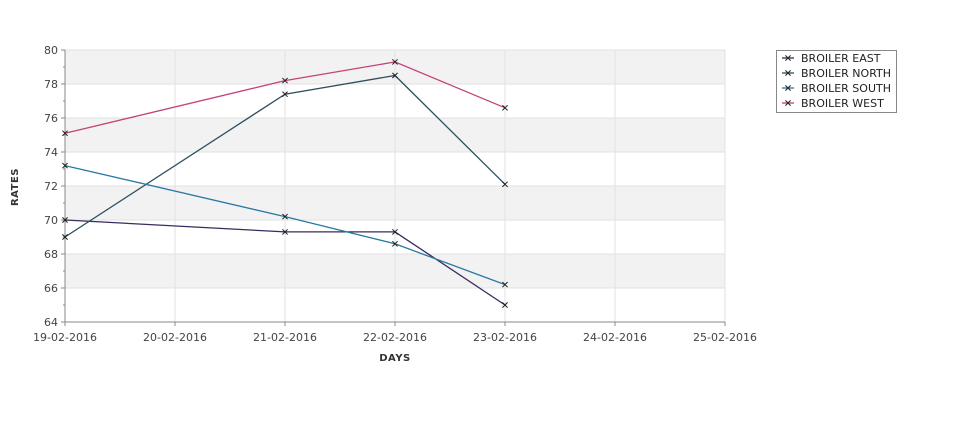  What do you see at coordinates (285, 262) in the screenshot?
I see `series-line-broiler-east` at bounding box center [285, 262].